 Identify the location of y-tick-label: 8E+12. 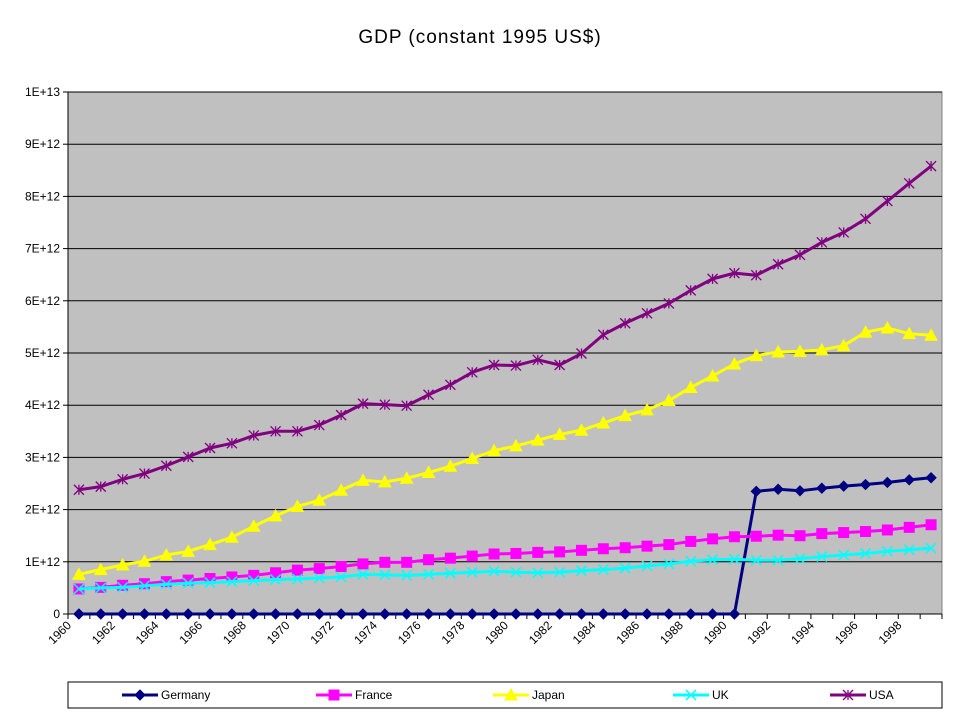
(42, 196).